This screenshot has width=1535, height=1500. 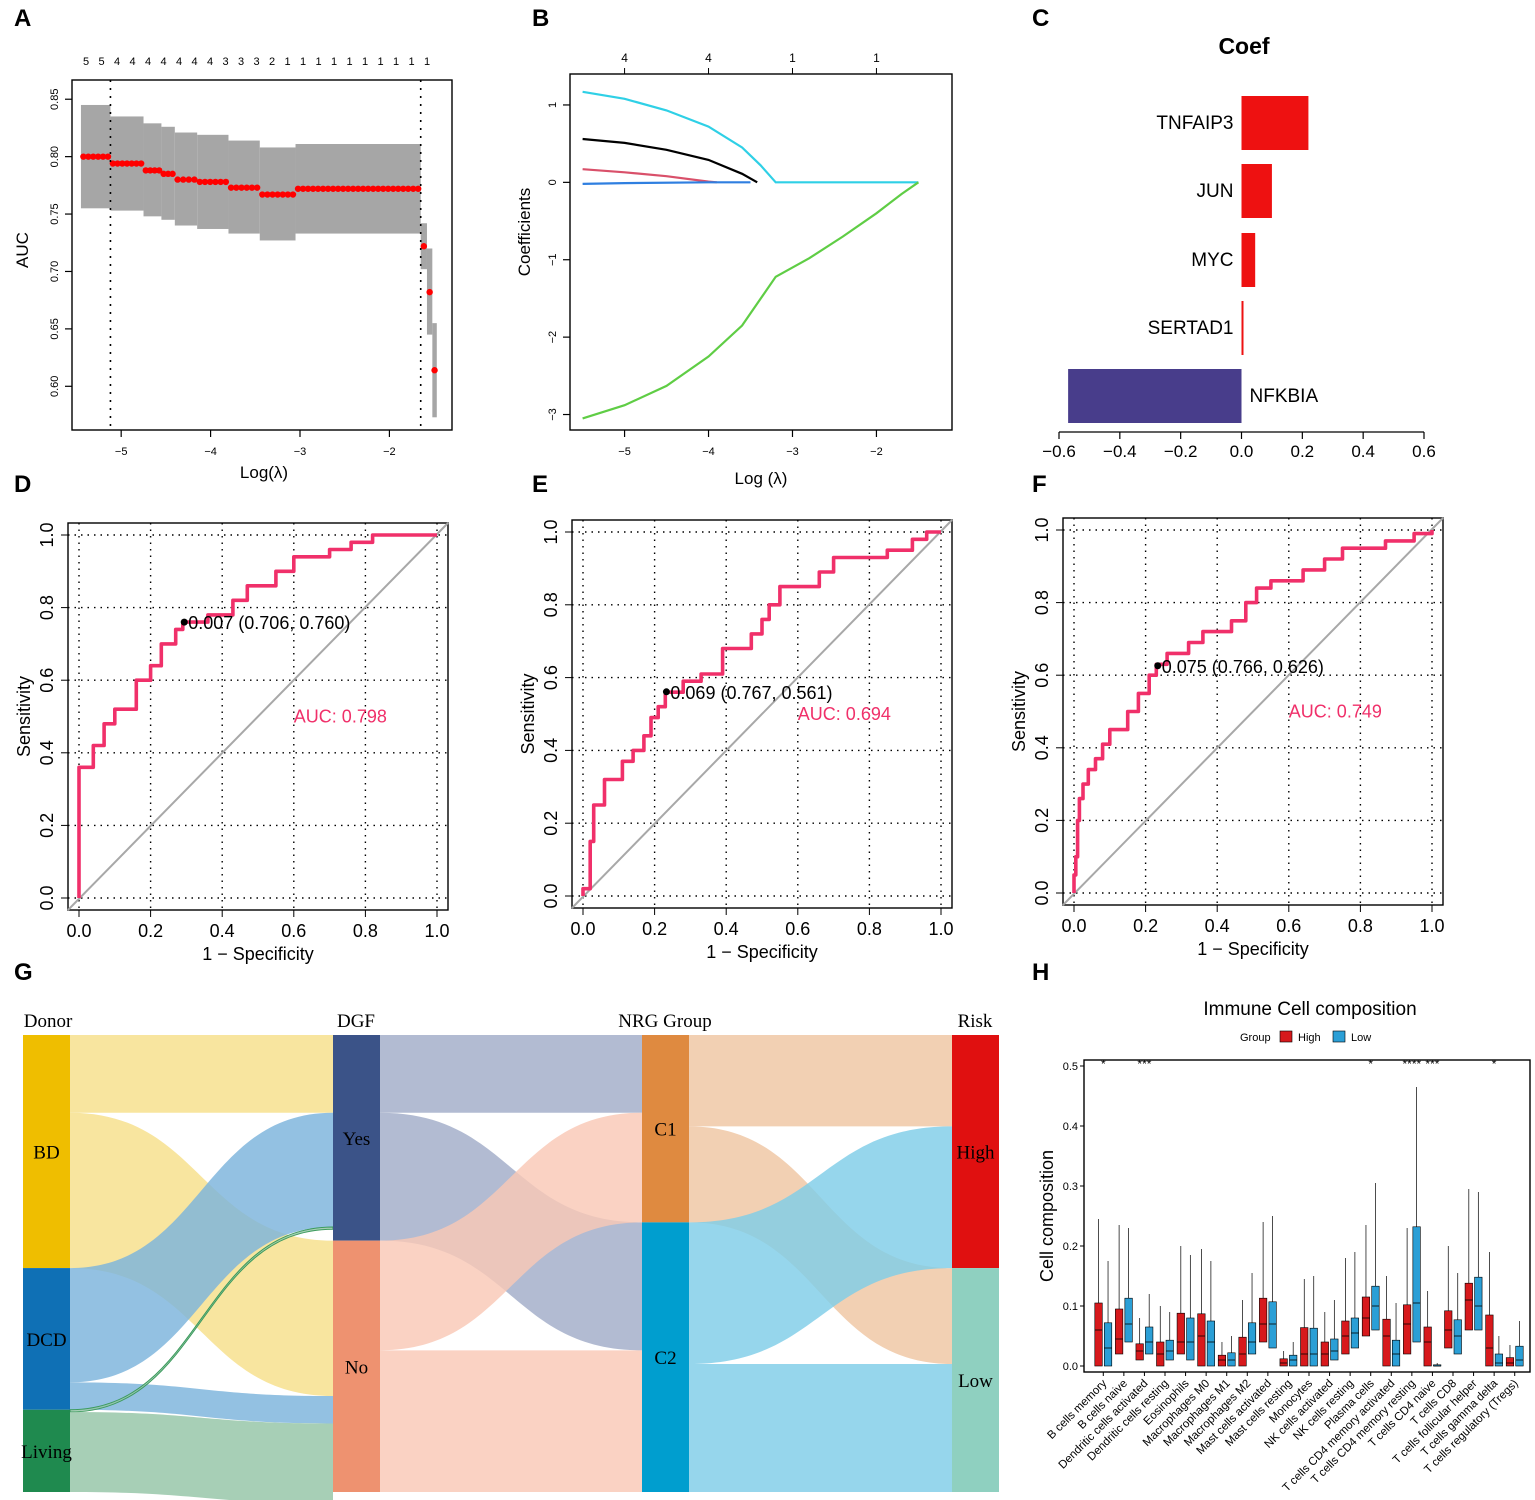 What do you see at coordinates (551, 604) in the screenshot?
I see `roc-y-tick-label: 0.8` at bounding box center [551, 604].